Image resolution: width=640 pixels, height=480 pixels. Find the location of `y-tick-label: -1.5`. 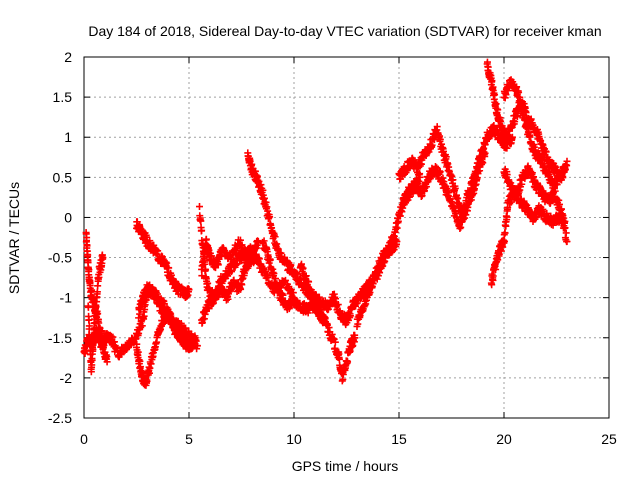

y-tick-label: -1.5 is located at coordinates (60, 338).